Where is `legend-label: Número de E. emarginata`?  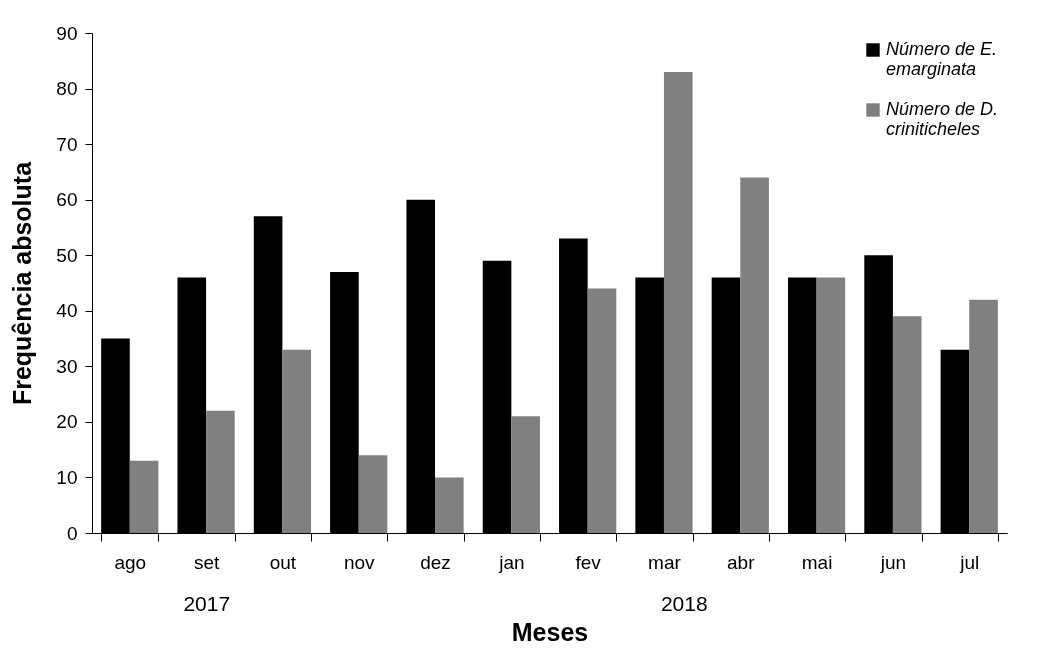 legend-label: Número de E. emarginata is located at coordinates (942, 59).